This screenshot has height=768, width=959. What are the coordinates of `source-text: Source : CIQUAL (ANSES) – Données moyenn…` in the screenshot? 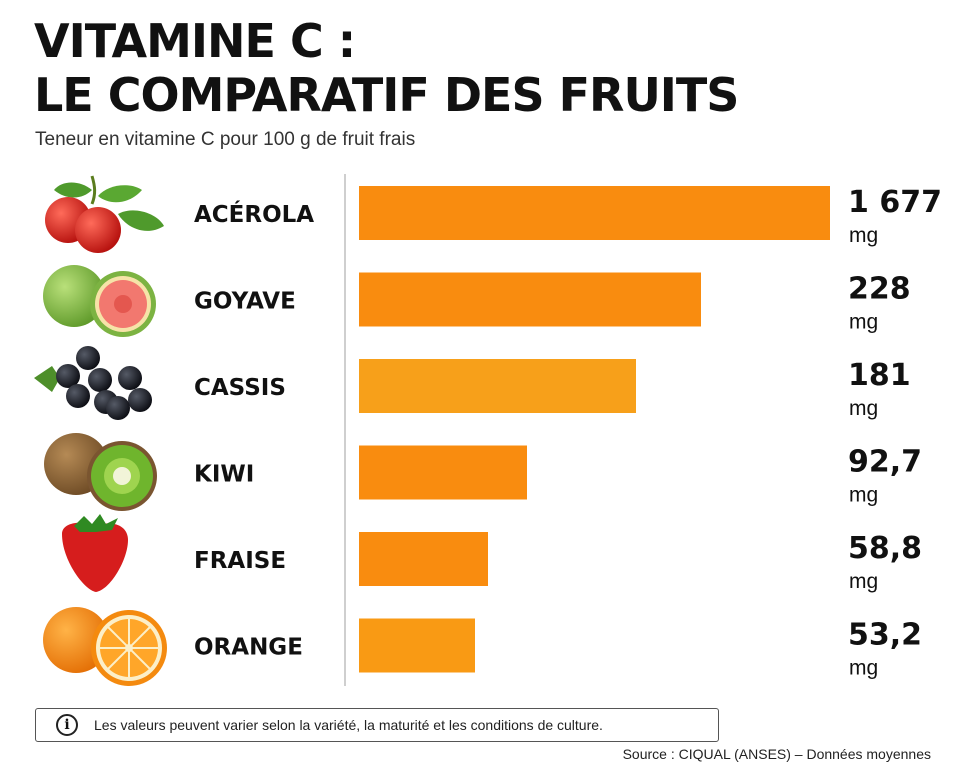 It's located at (776, 754).